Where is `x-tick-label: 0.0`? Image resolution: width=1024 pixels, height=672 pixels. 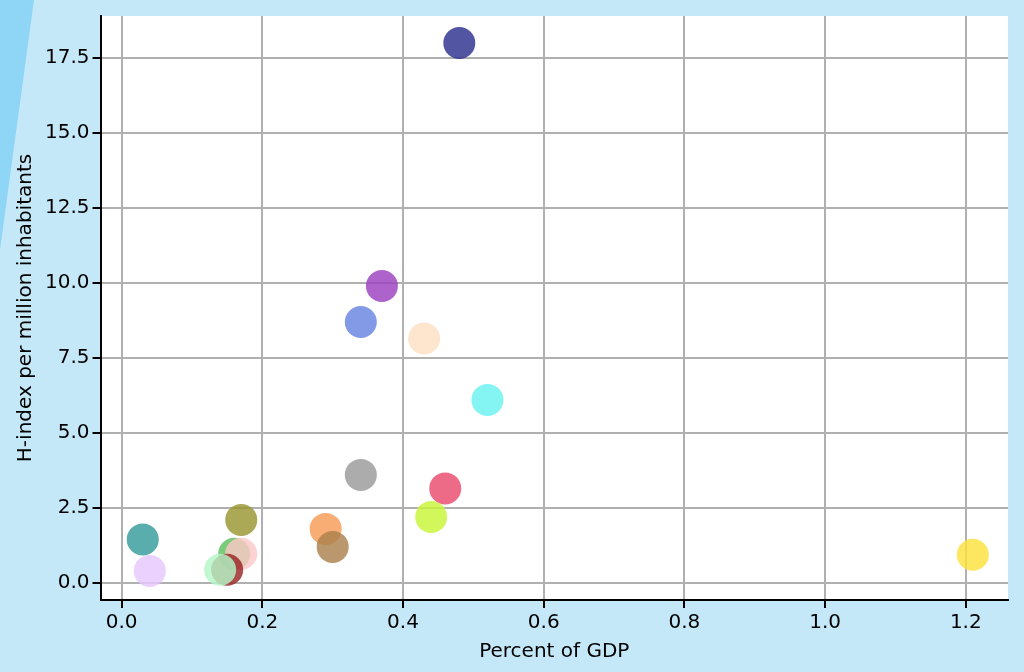 x-tick-label: 0.0 is located at coordinates (121, 621).